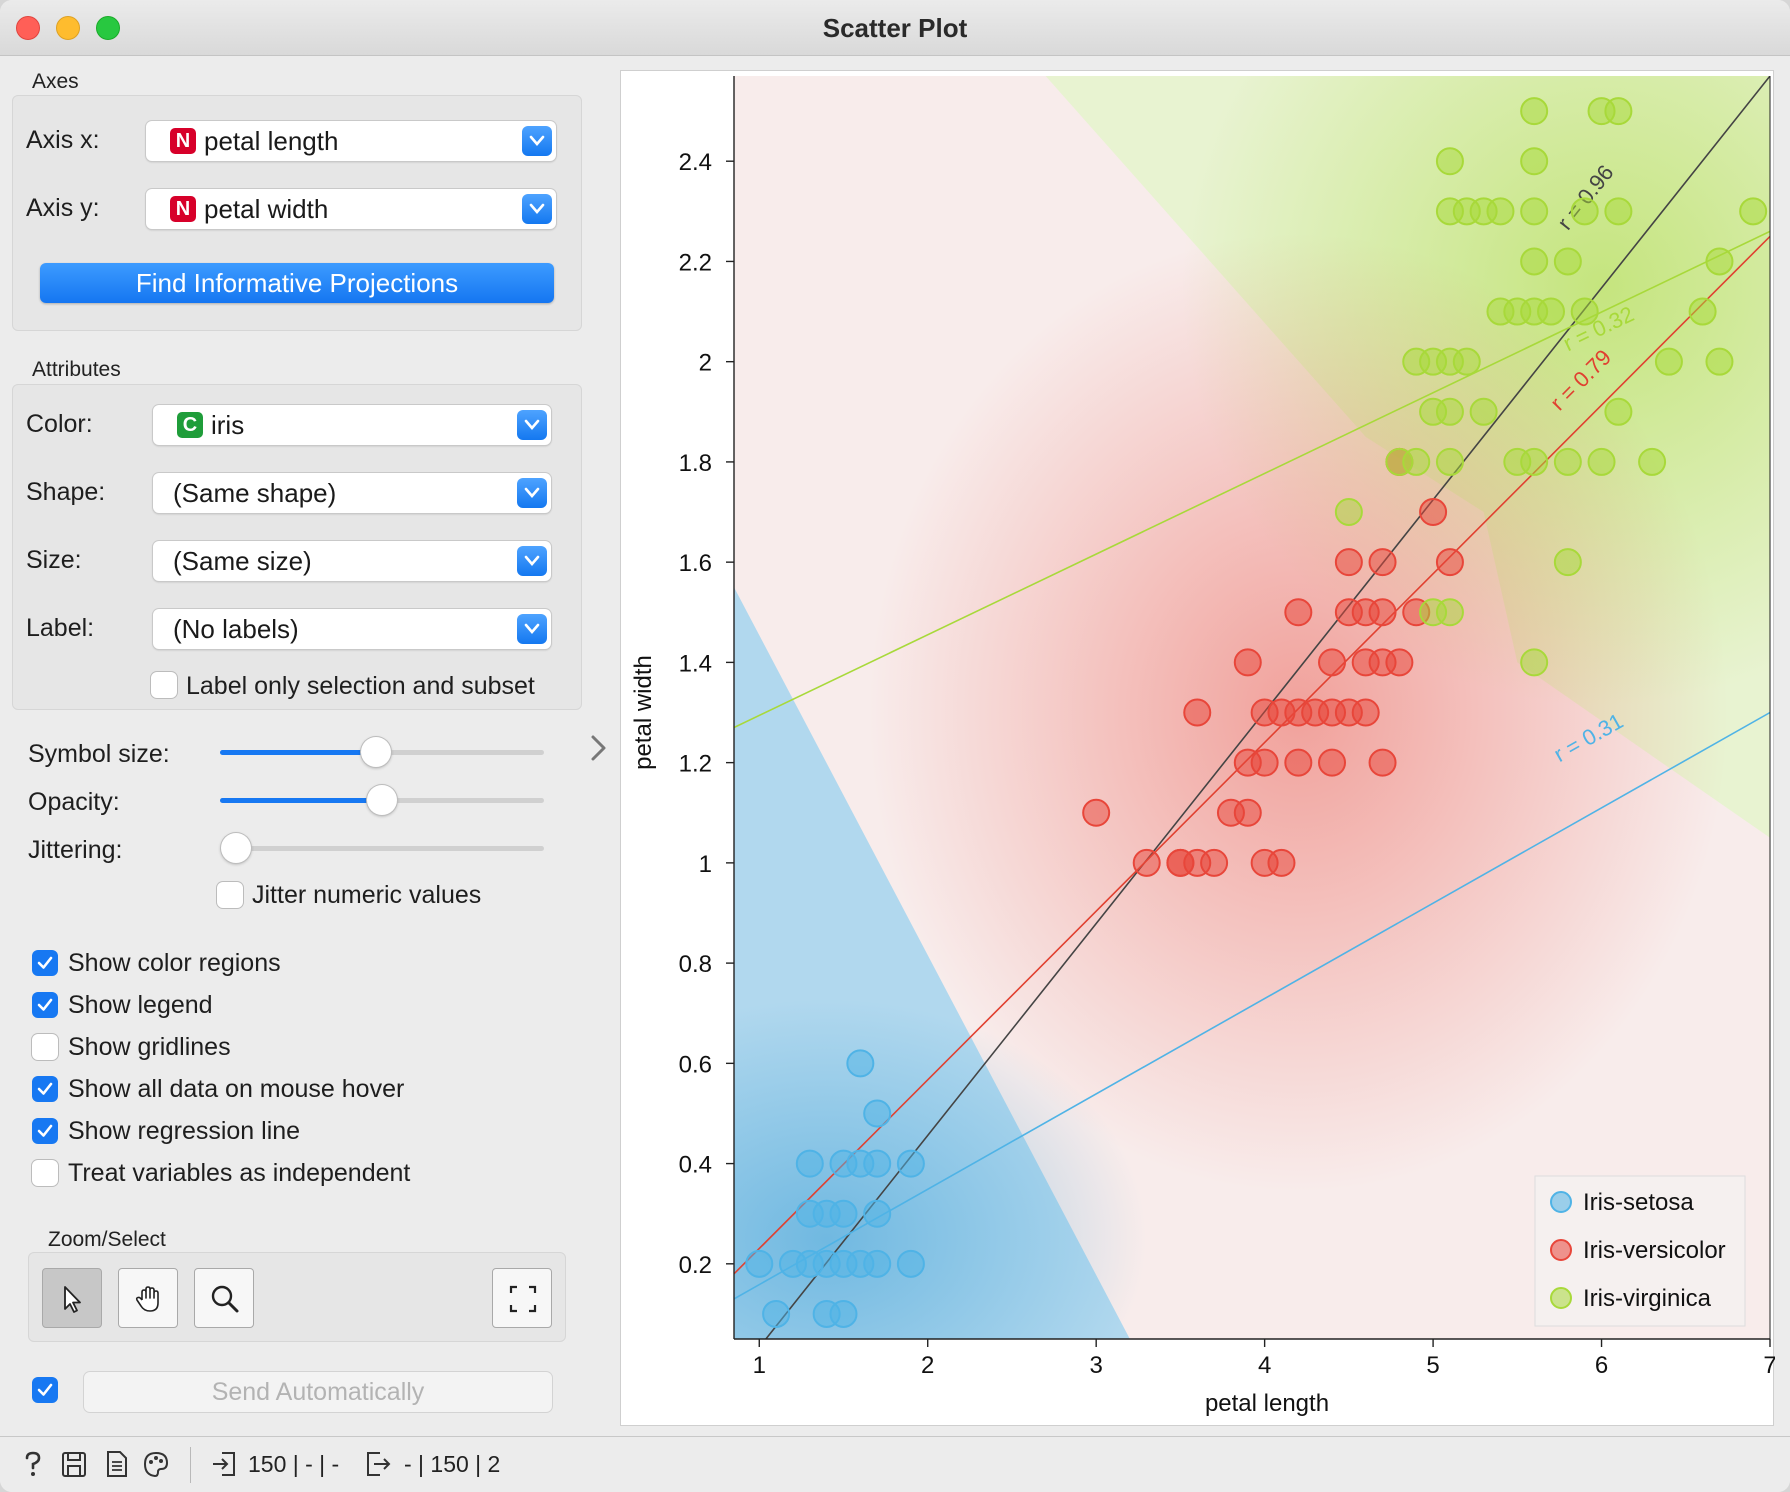 The width and height of the screenshot is (1790, 1492). What do you see at coordinates (382, 800) in the screenshot?
I see `opacity-handle` at bounding box center [382, 800].